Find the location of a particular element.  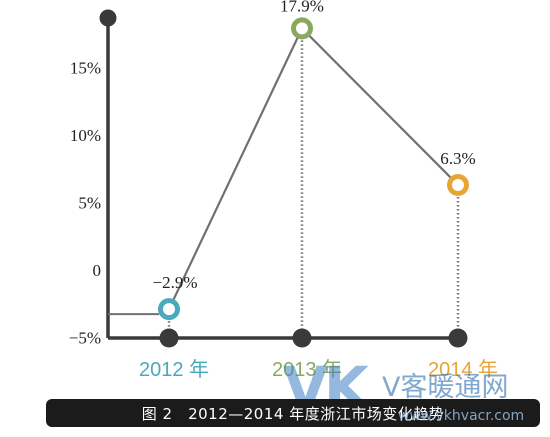

y-tick-label: 5% is located at coordinates (89, 203).